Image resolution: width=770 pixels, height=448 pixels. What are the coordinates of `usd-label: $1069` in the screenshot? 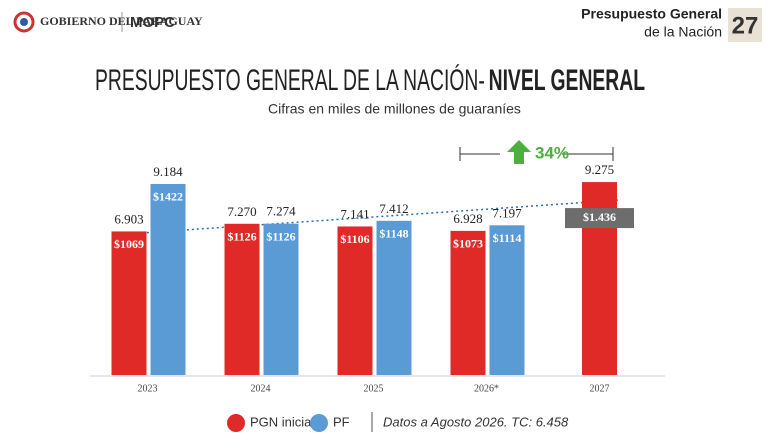 It's located at (129, 244).